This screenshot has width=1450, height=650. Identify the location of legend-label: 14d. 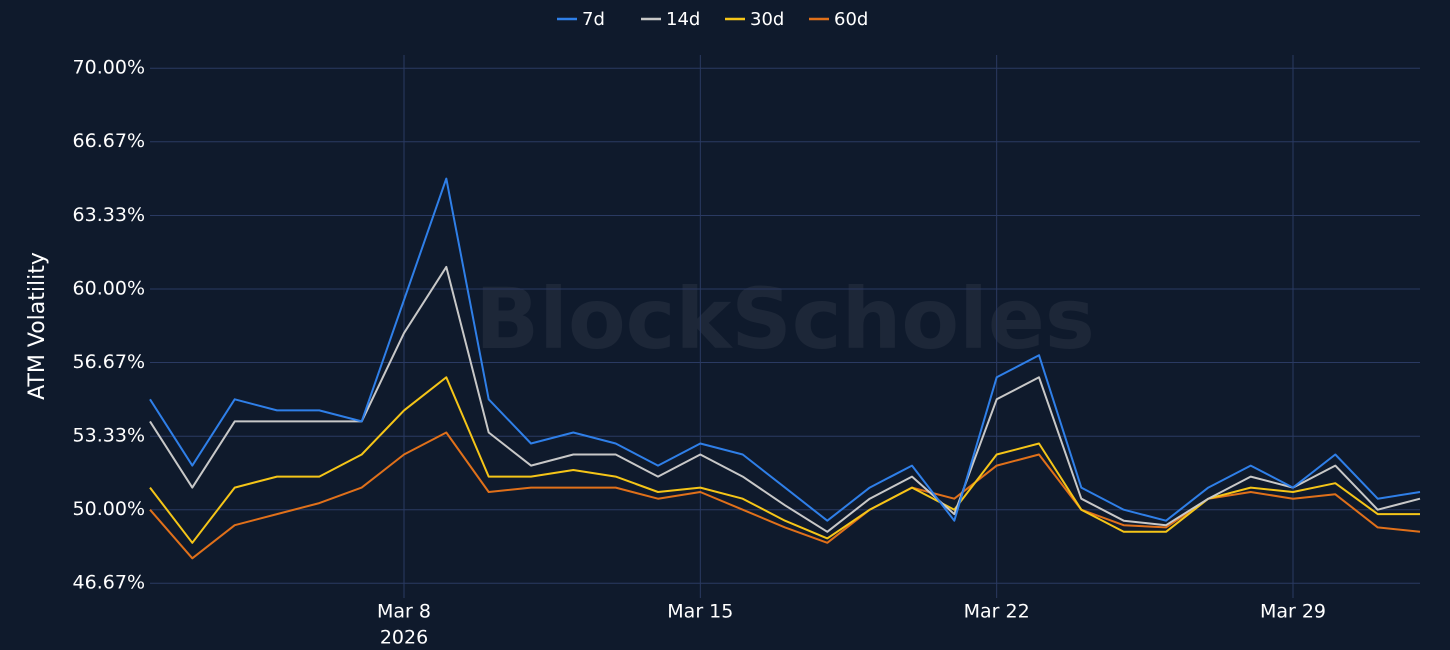
(683, 19).